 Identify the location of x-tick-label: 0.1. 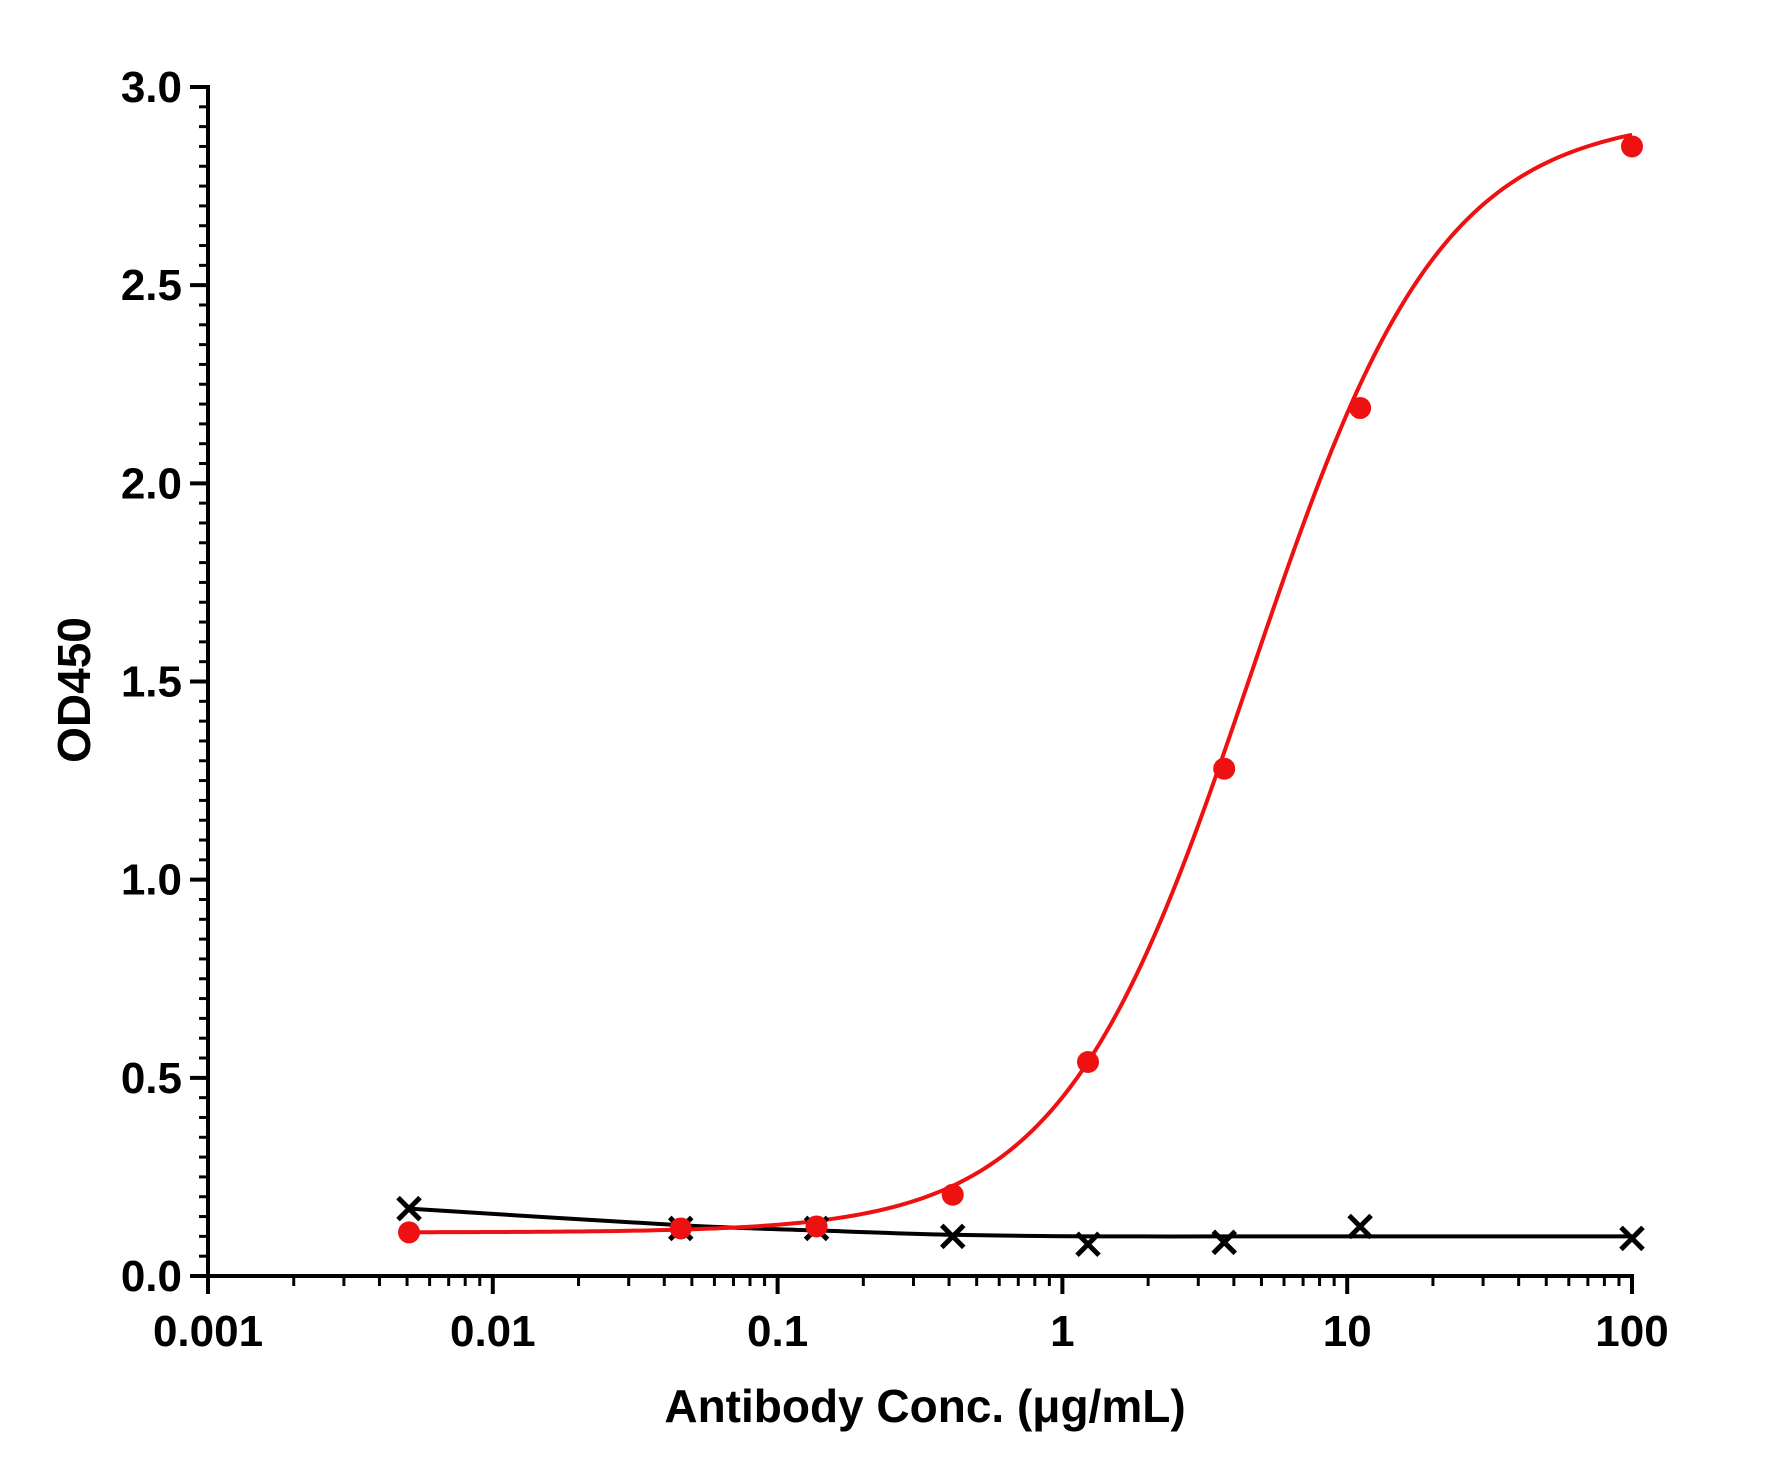
(777, 1331).